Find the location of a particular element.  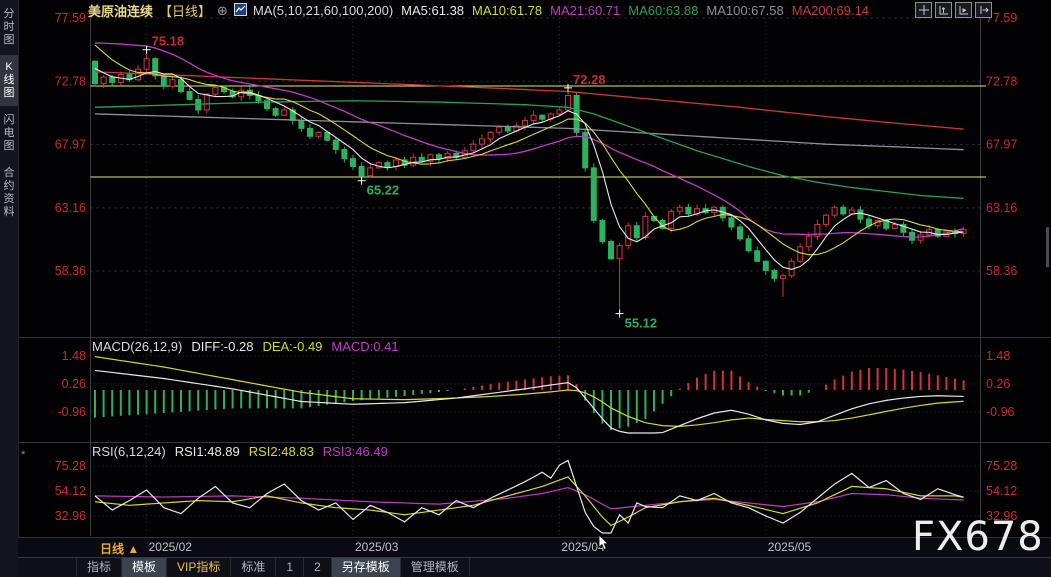

macd-lines is located at coordinates (529, 395).